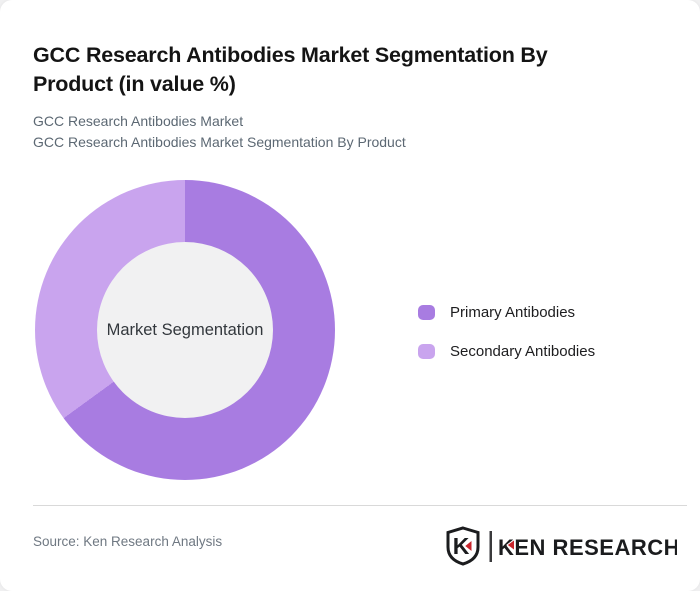  I want to click on chart-legend: Primary Antibodies Secondary Antibodies, so click(506, 332).